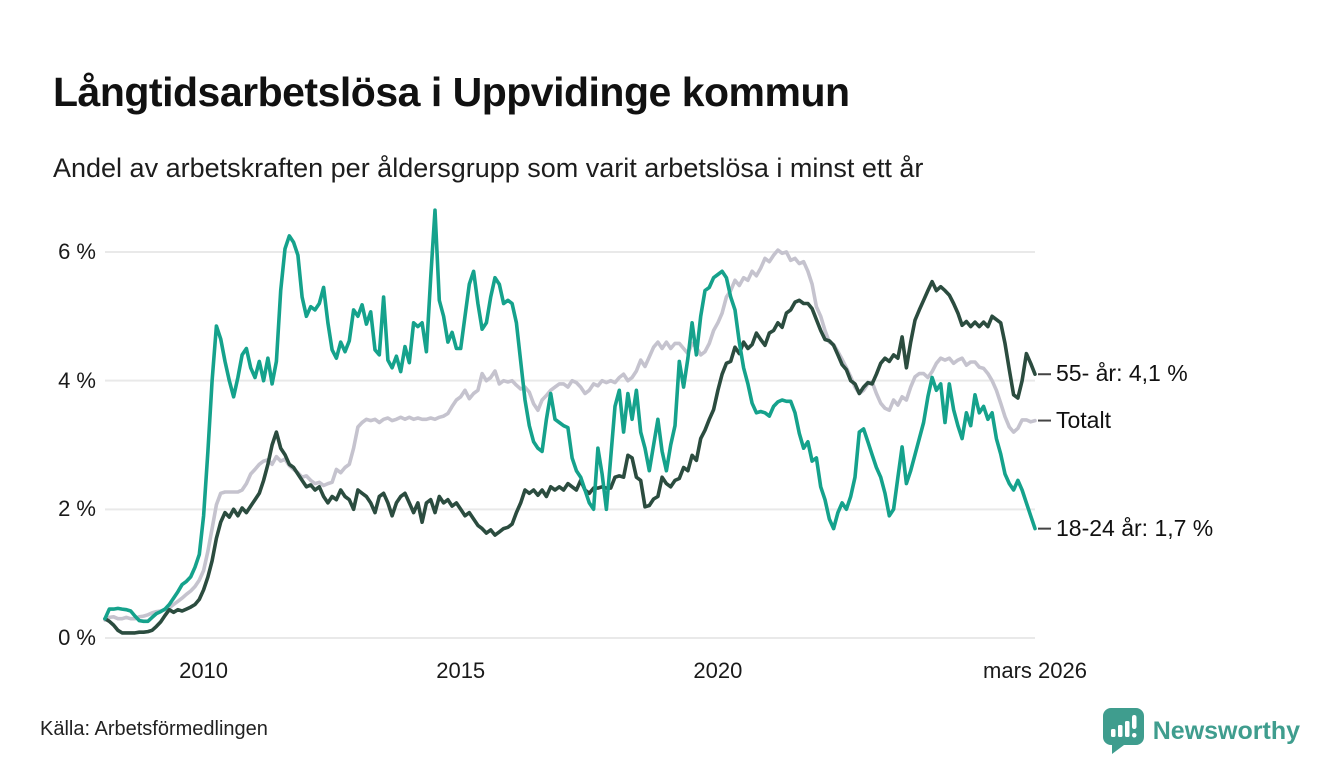 The image size is (1340, 780). What do you see at coordinates (1122, 373) in the screenshot?
I see `series-end-label: 55- år: 4,1 %` at bounding box center [1122, 373].